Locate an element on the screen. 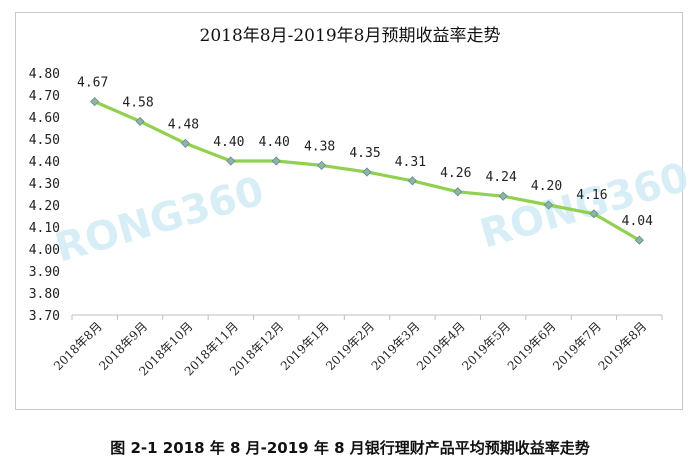 The image size is (700, 471). data-label: 4.35 is located at coordinates (364, 153).